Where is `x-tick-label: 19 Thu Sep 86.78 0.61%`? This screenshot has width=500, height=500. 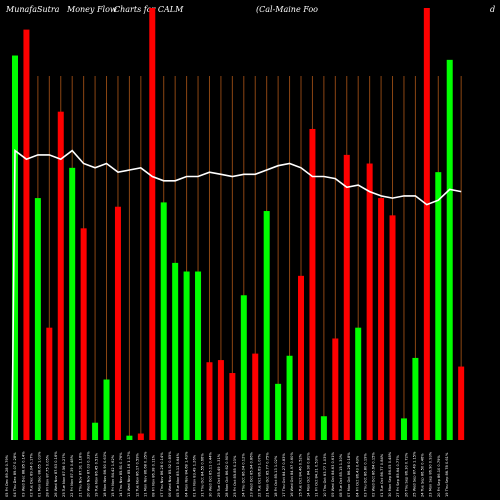 x-tick-label: 19 Thu Sep 86.78 0.61% is located at coordinates (447, 474).